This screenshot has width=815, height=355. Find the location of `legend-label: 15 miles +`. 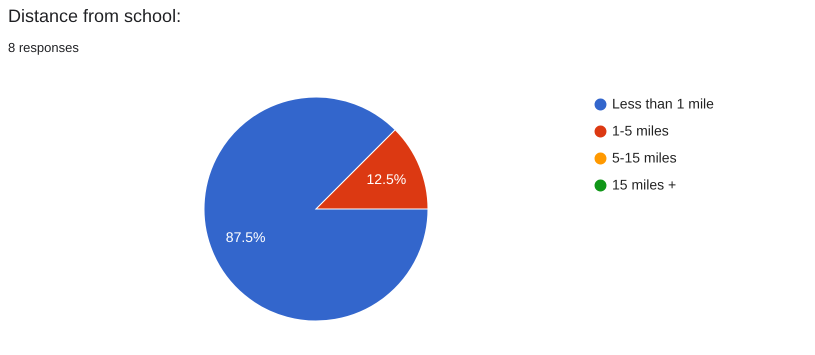

legend-label: 15 miles + is located at coordinates (644, 184).